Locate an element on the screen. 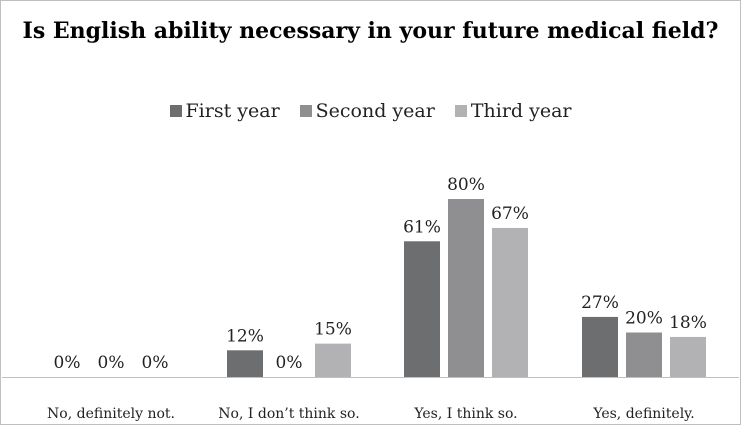 The image size is (741, 425). legend-item-third-year: Third year is located at coordinates (513, 111).